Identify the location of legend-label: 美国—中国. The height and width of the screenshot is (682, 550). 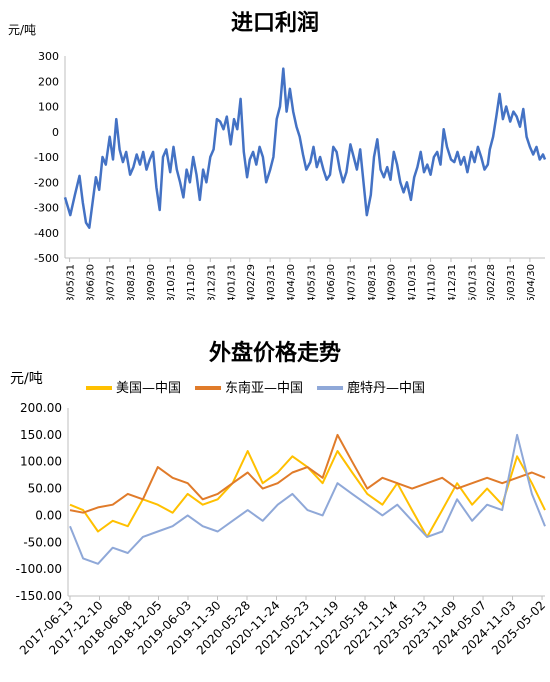
(148, 388).